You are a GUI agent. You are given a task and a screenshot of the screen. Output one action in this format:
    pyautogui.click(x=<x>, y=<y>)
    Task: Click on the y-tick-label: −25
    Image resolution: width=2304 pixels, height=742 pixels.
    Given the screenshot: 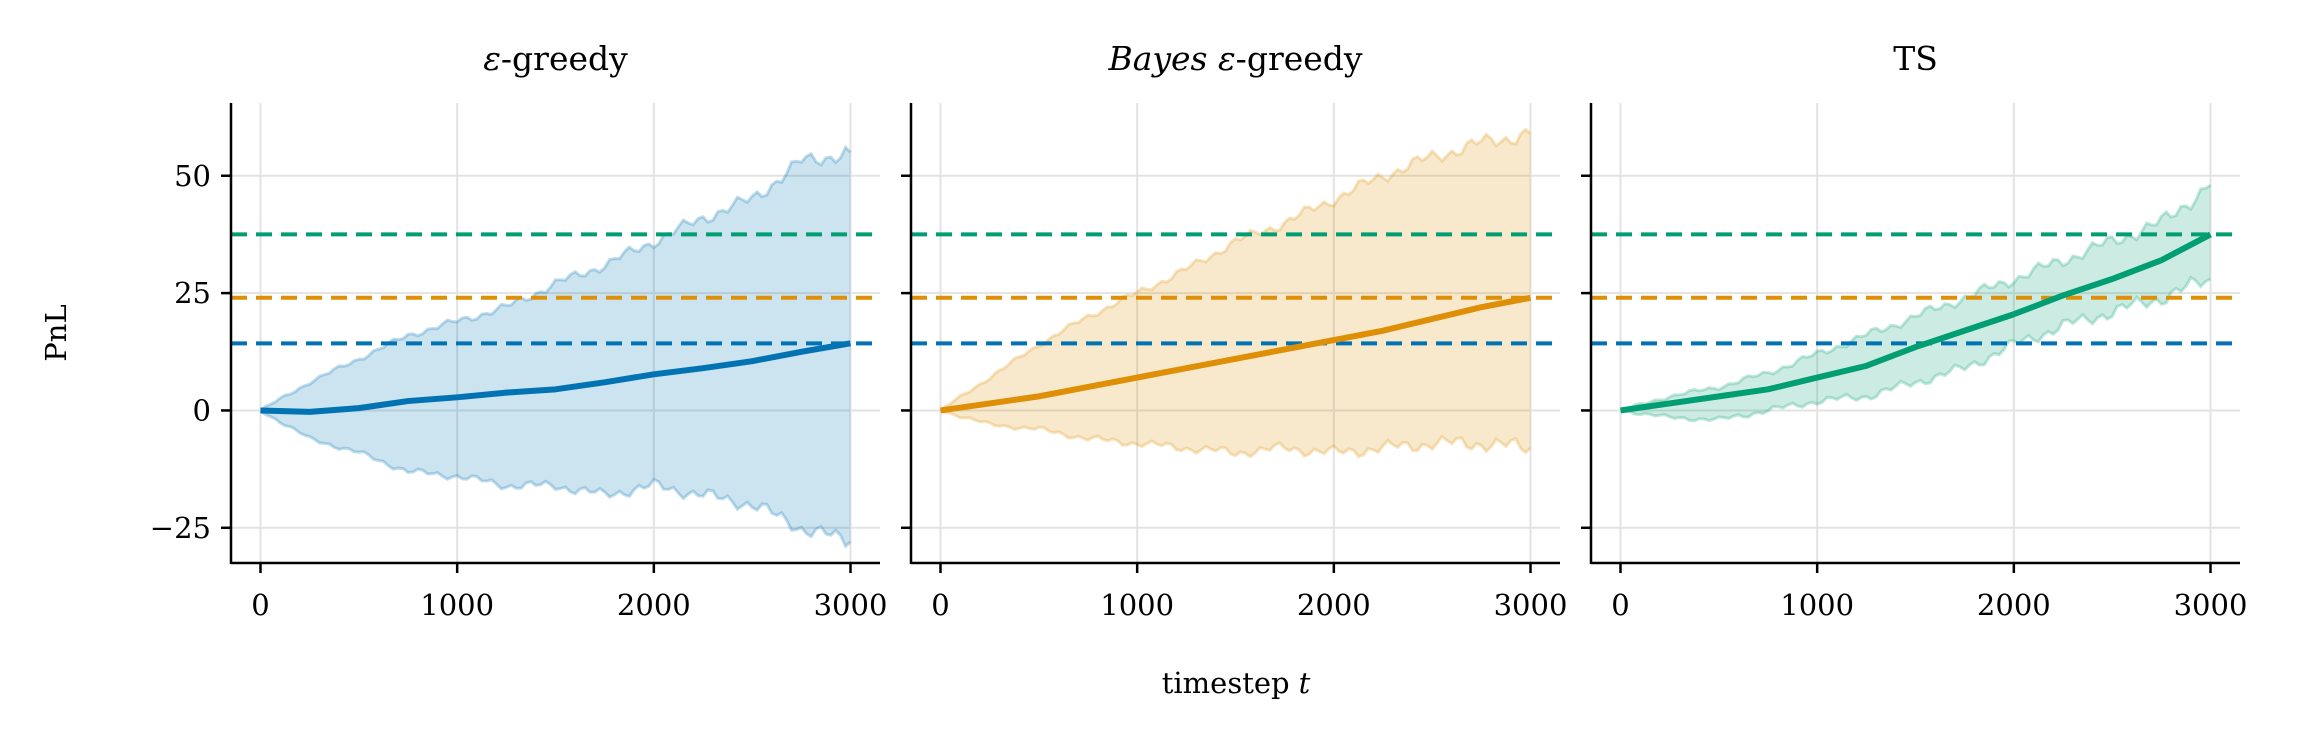 What is the action you would take?
    pyautogui.click(x=180, y=528)
    